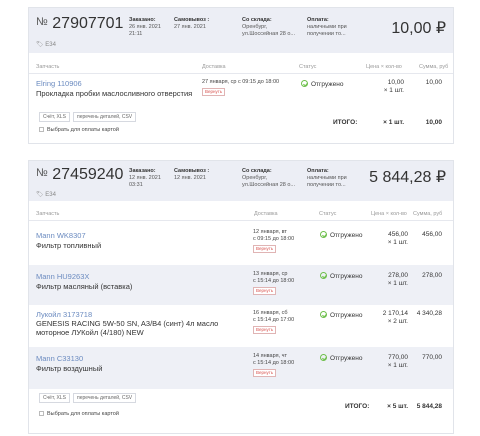 The height and width of the screenshot is (436, 480). I want to click on price-qty: 770,00 × 1 шт., so click(397, 361).